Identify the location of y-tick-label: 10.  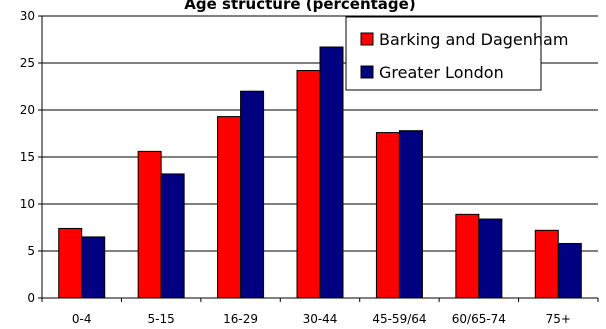
(27, 204).